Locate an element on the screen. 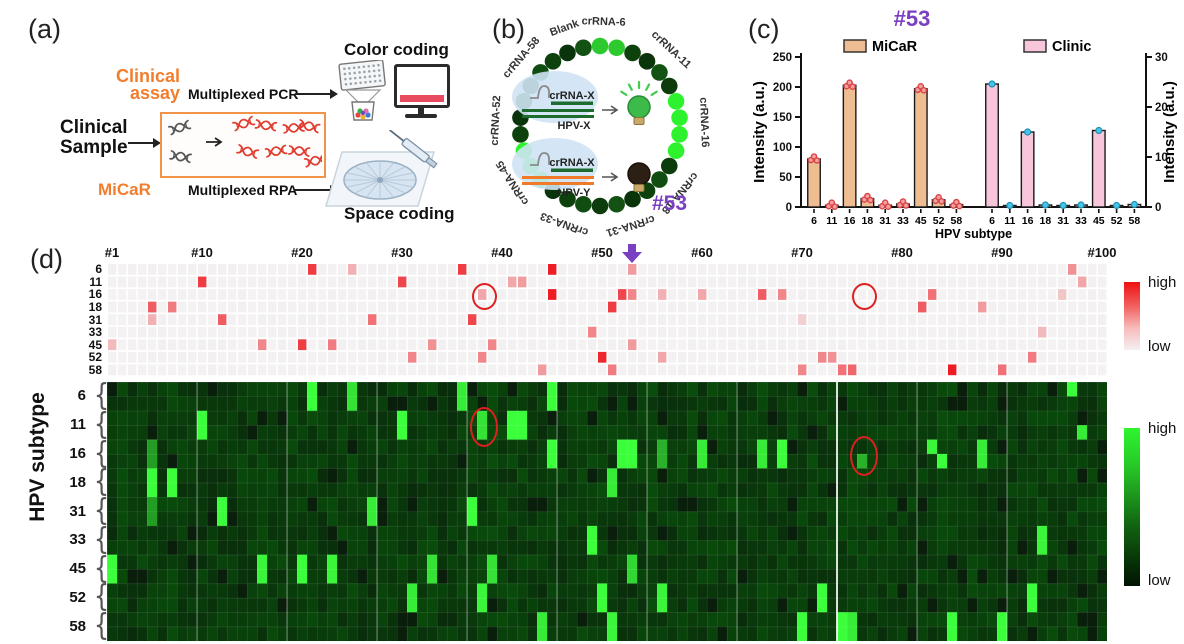 This screenshot has width=1184, height=644. micar-row-label: 52 is located at coordinates (77, 597).